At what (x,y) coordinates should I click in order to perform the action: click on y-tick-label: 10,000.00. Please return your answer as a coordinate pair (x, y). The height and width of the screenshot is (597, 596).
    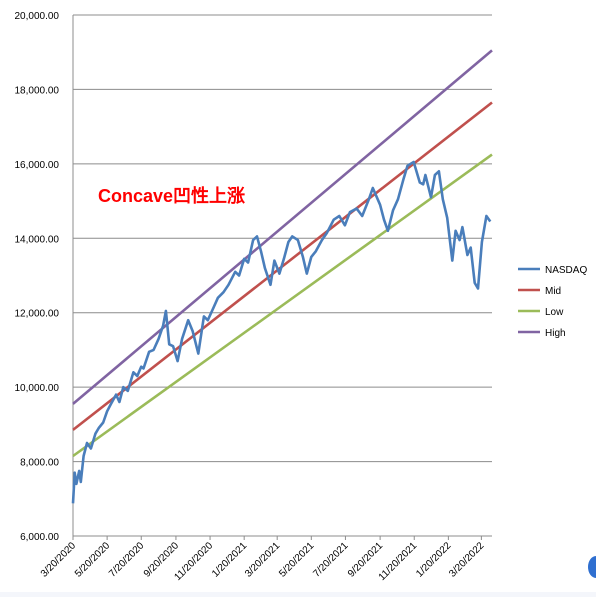
    Looking at the image, I should click on (37, 388).